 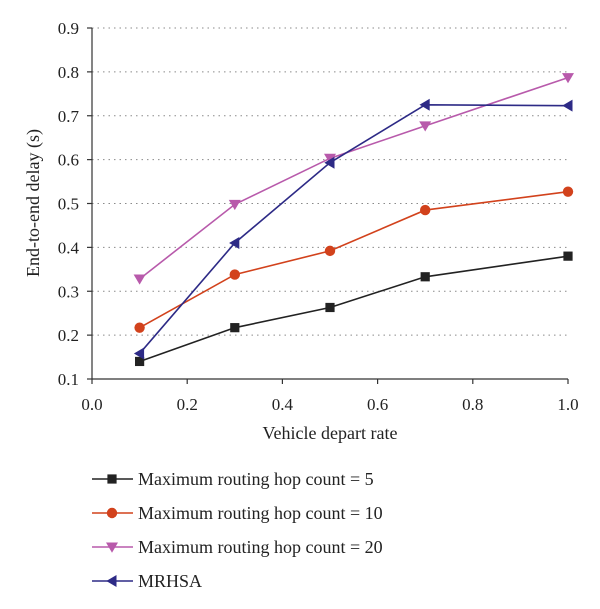 I want to click on legend-item: MRHSA, so click(x=147, y=581).